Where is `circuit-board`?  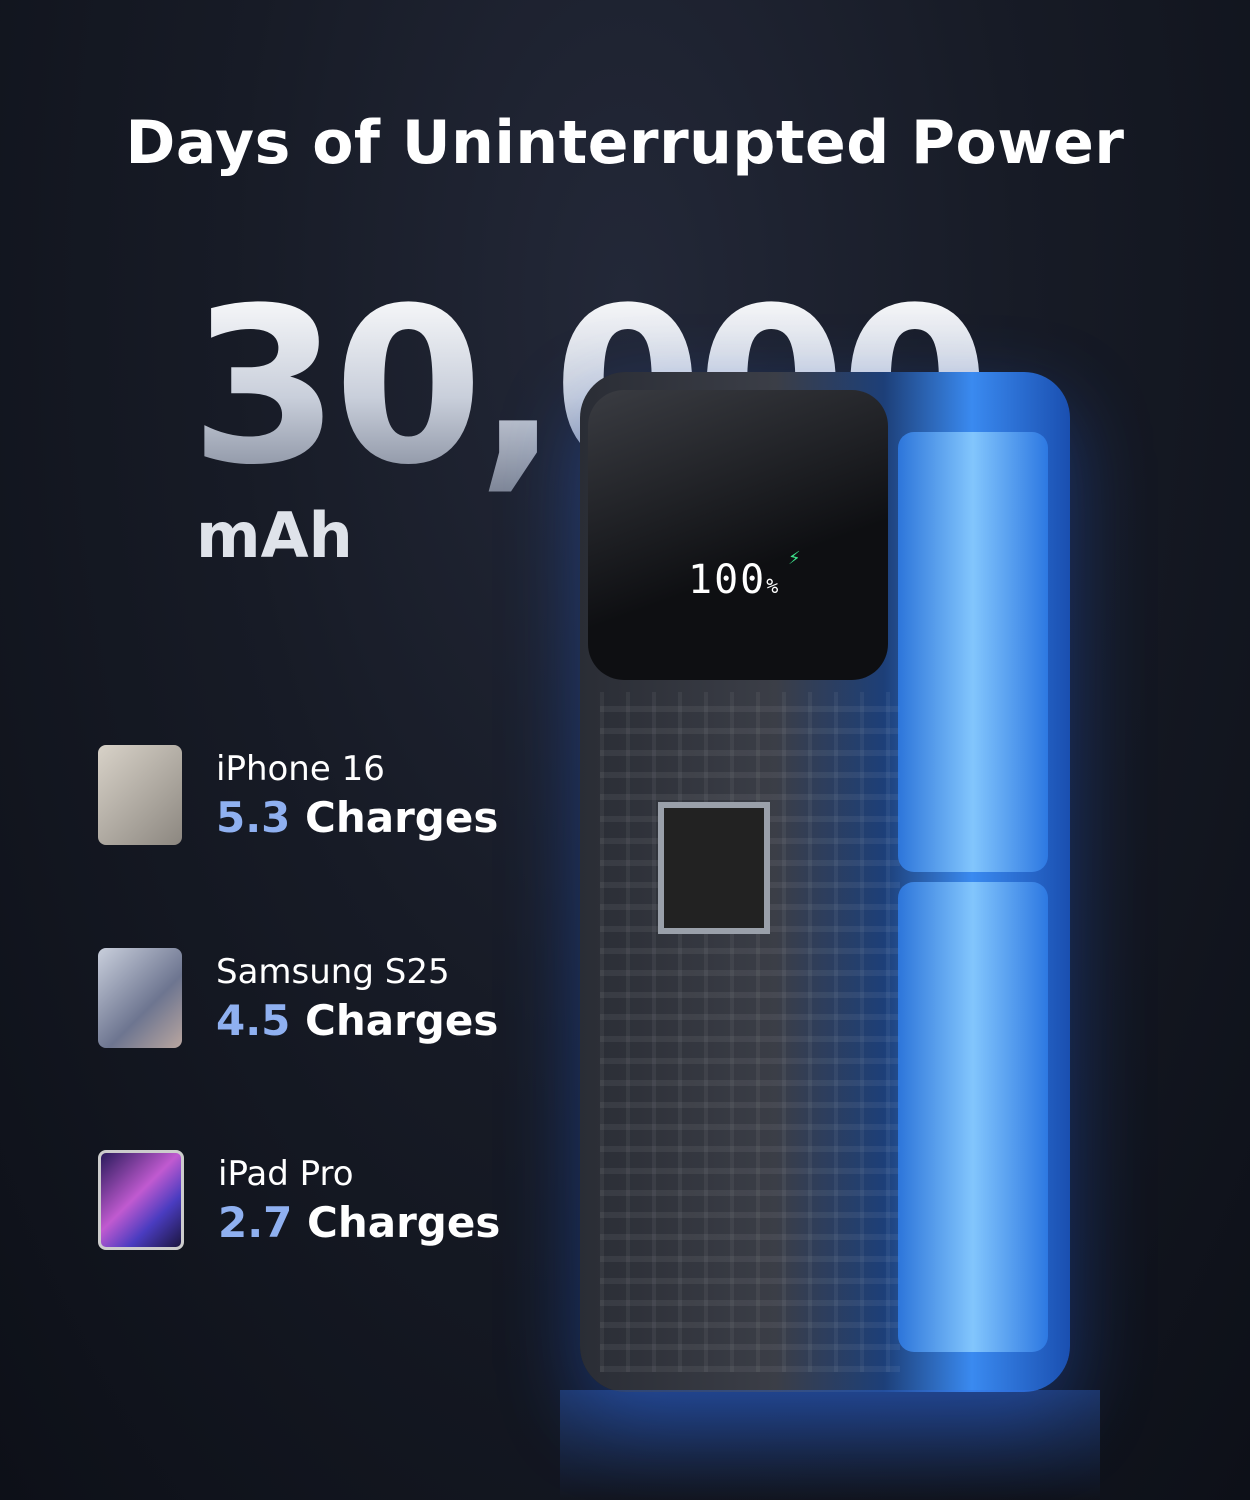 circuit-board is located at coordinates (750, 1032).